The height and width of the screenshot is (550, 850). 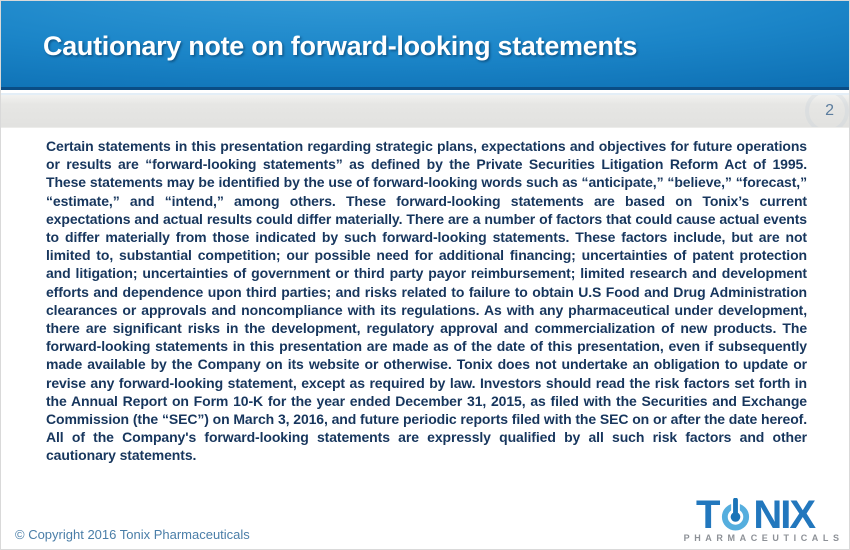 What do you see at coordinates (425, 110) in the screenshot?
I see `page-number-band: 2` at bounding box center [425, 110].